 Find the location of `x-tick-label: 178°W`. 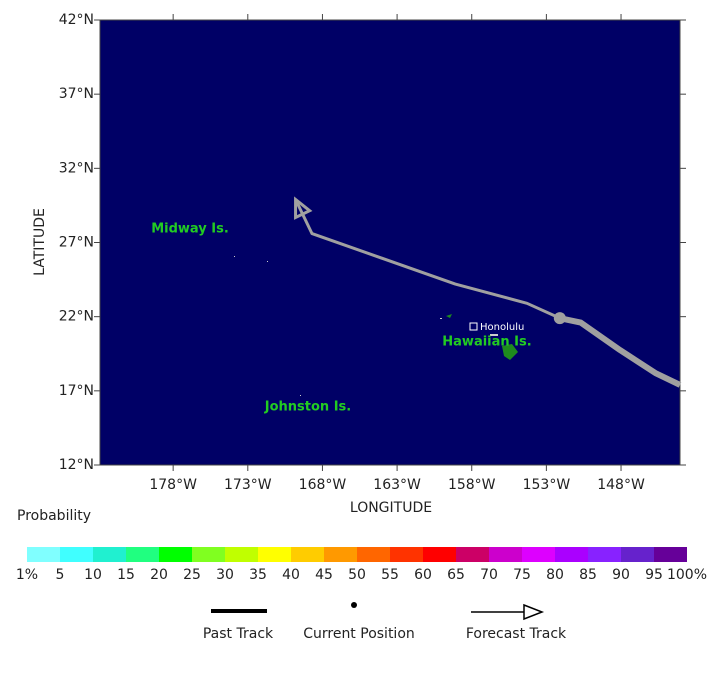

x-tick-label: 178°W is located at coordinates (173, 485).